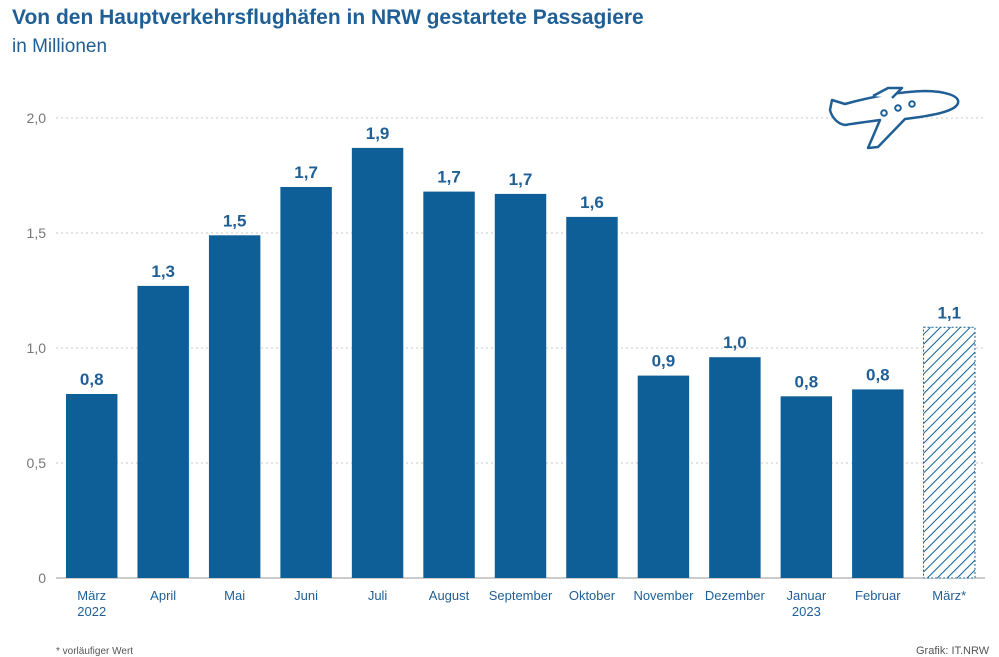 The height and width of the screenshot is (657, 999). Describe the element at coordinates (735, 595) in the screenshot. I see `x-tick-label: Dezember` at that location.